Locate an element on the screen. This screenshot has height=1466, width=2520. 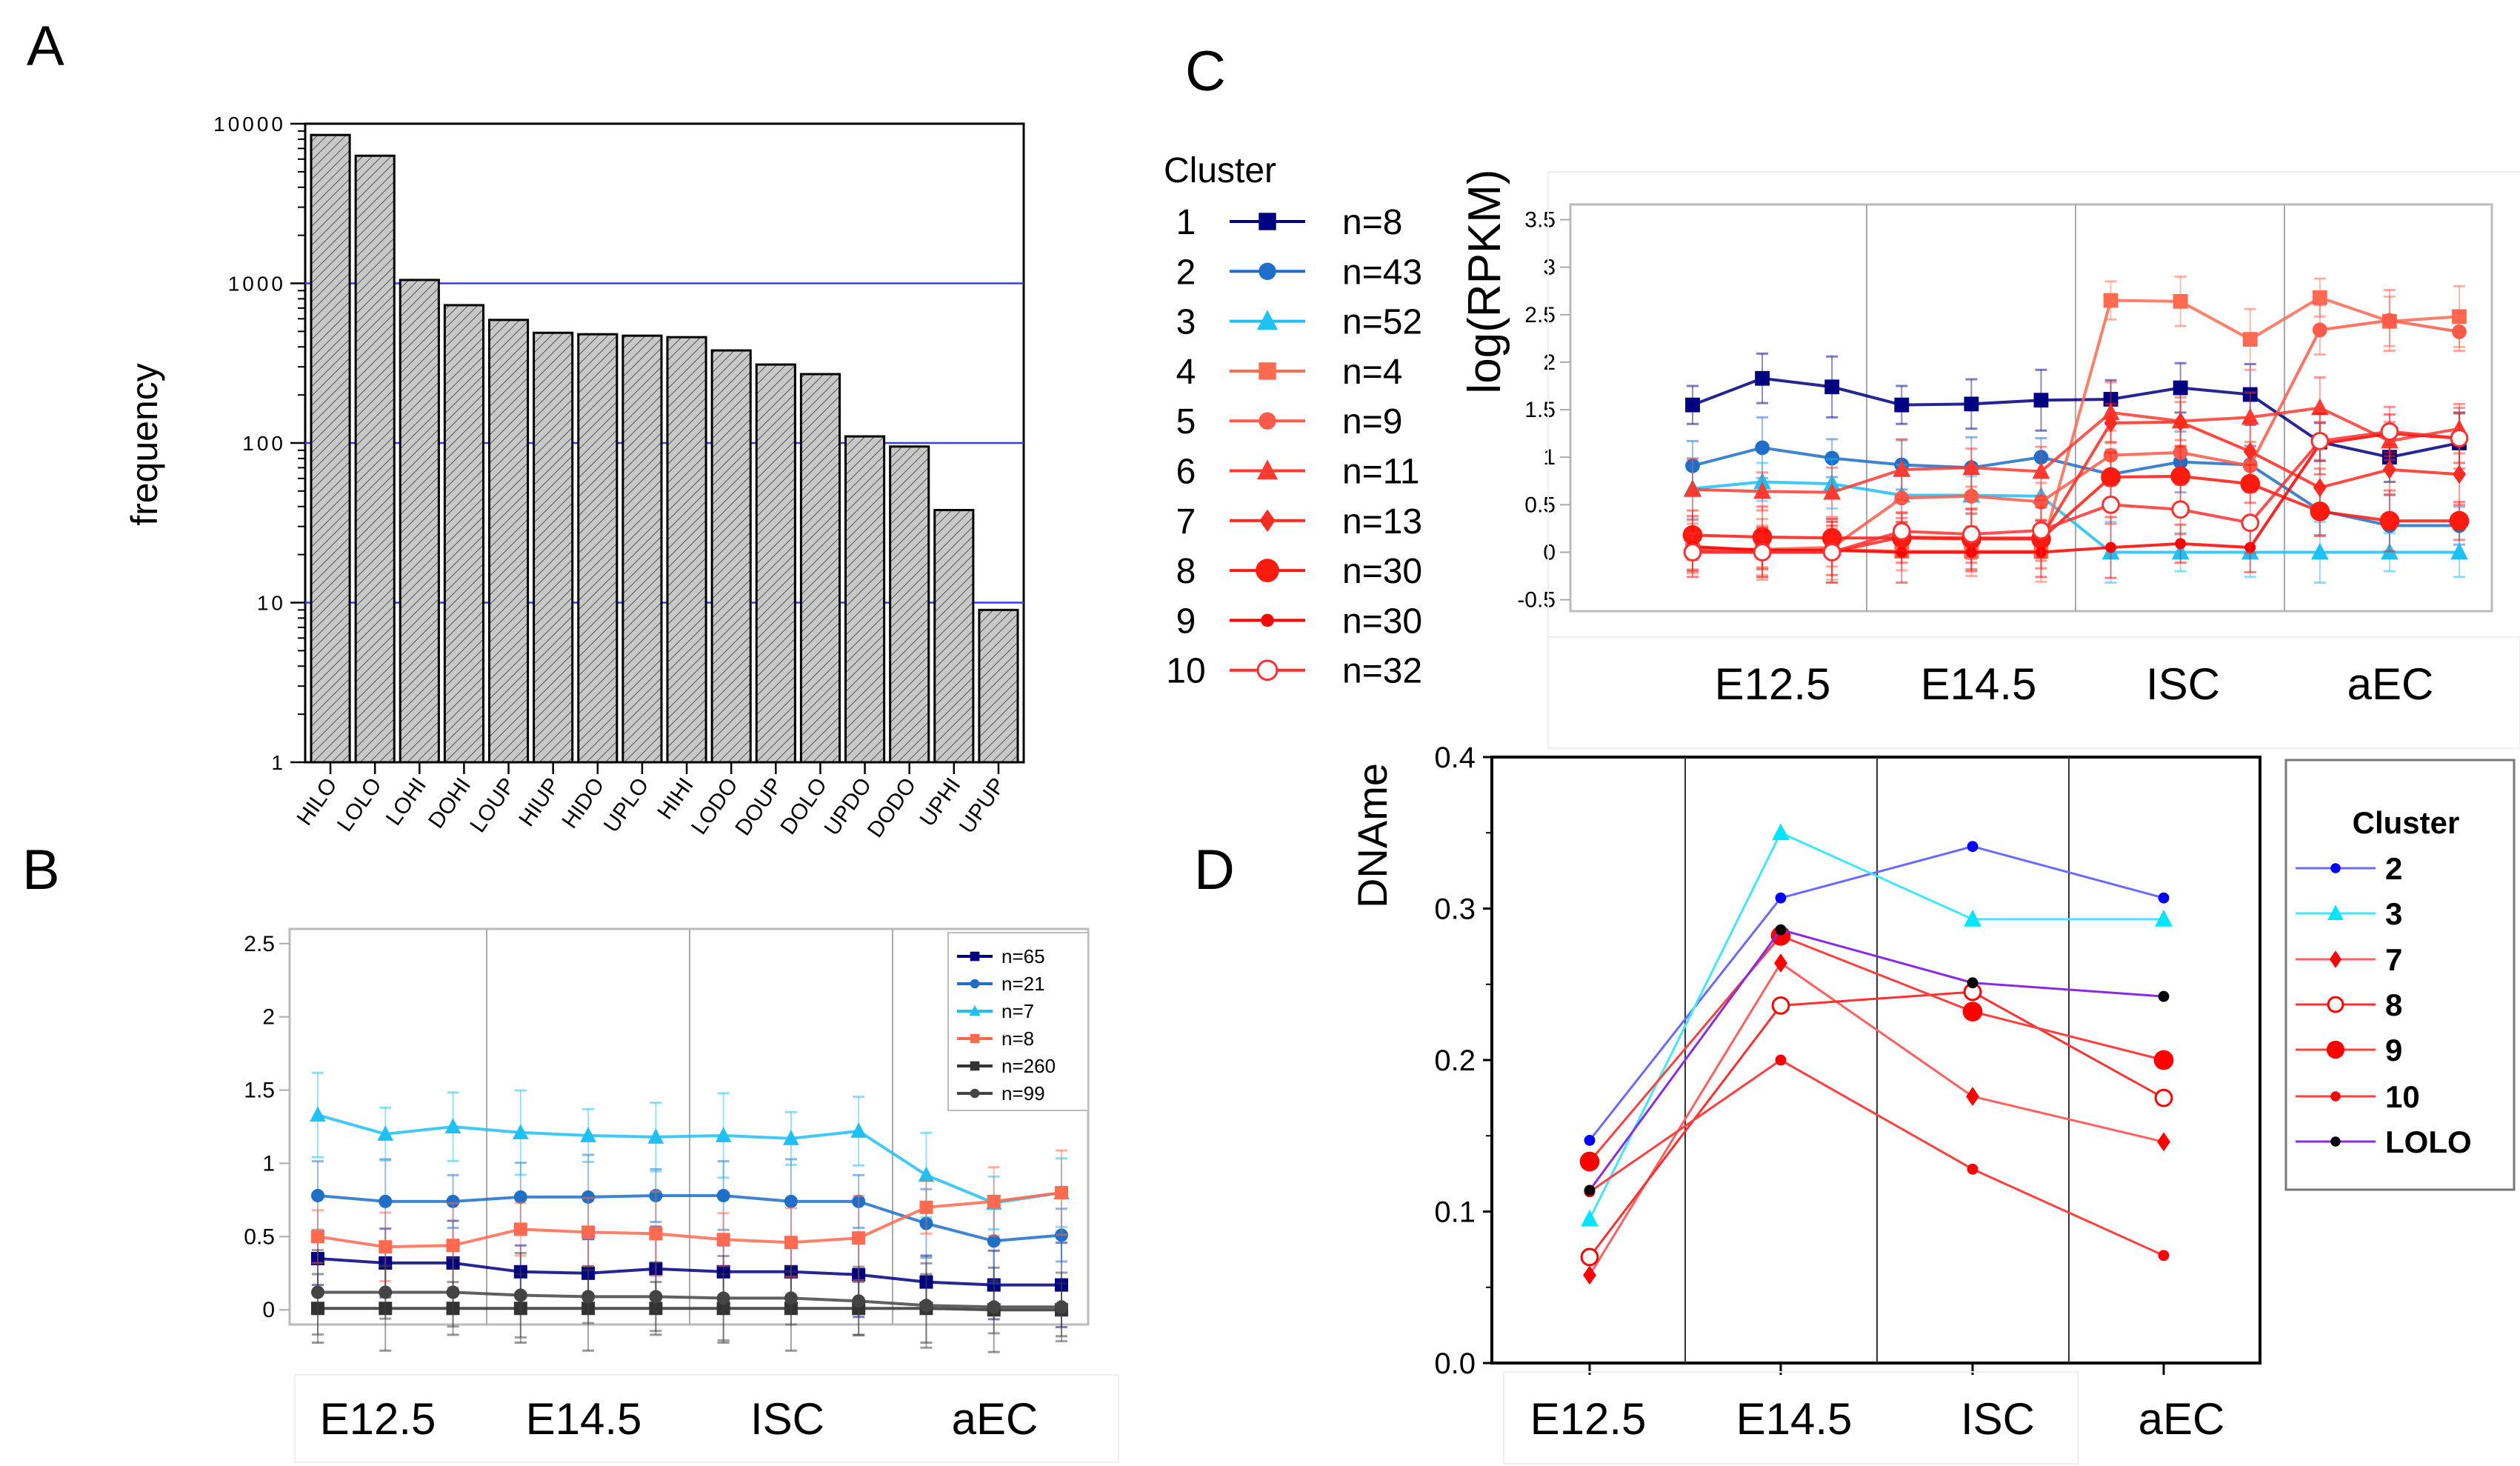
d-legend-label: LOLO is located at coordinates (2428, 1142).